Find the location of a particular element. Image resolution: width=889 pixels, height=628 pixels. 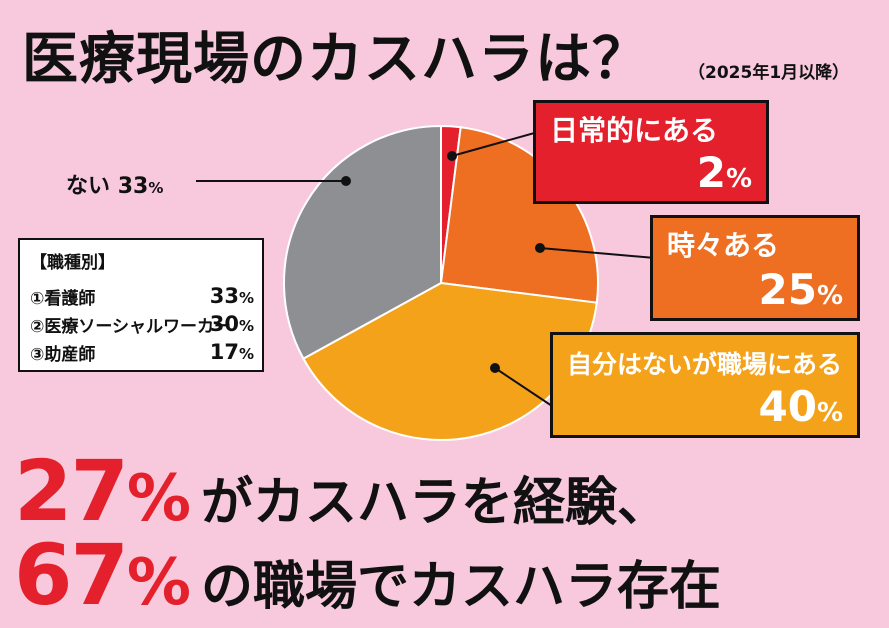

slice-label-daily: 日常的にある is located at coordinates (634, 130).